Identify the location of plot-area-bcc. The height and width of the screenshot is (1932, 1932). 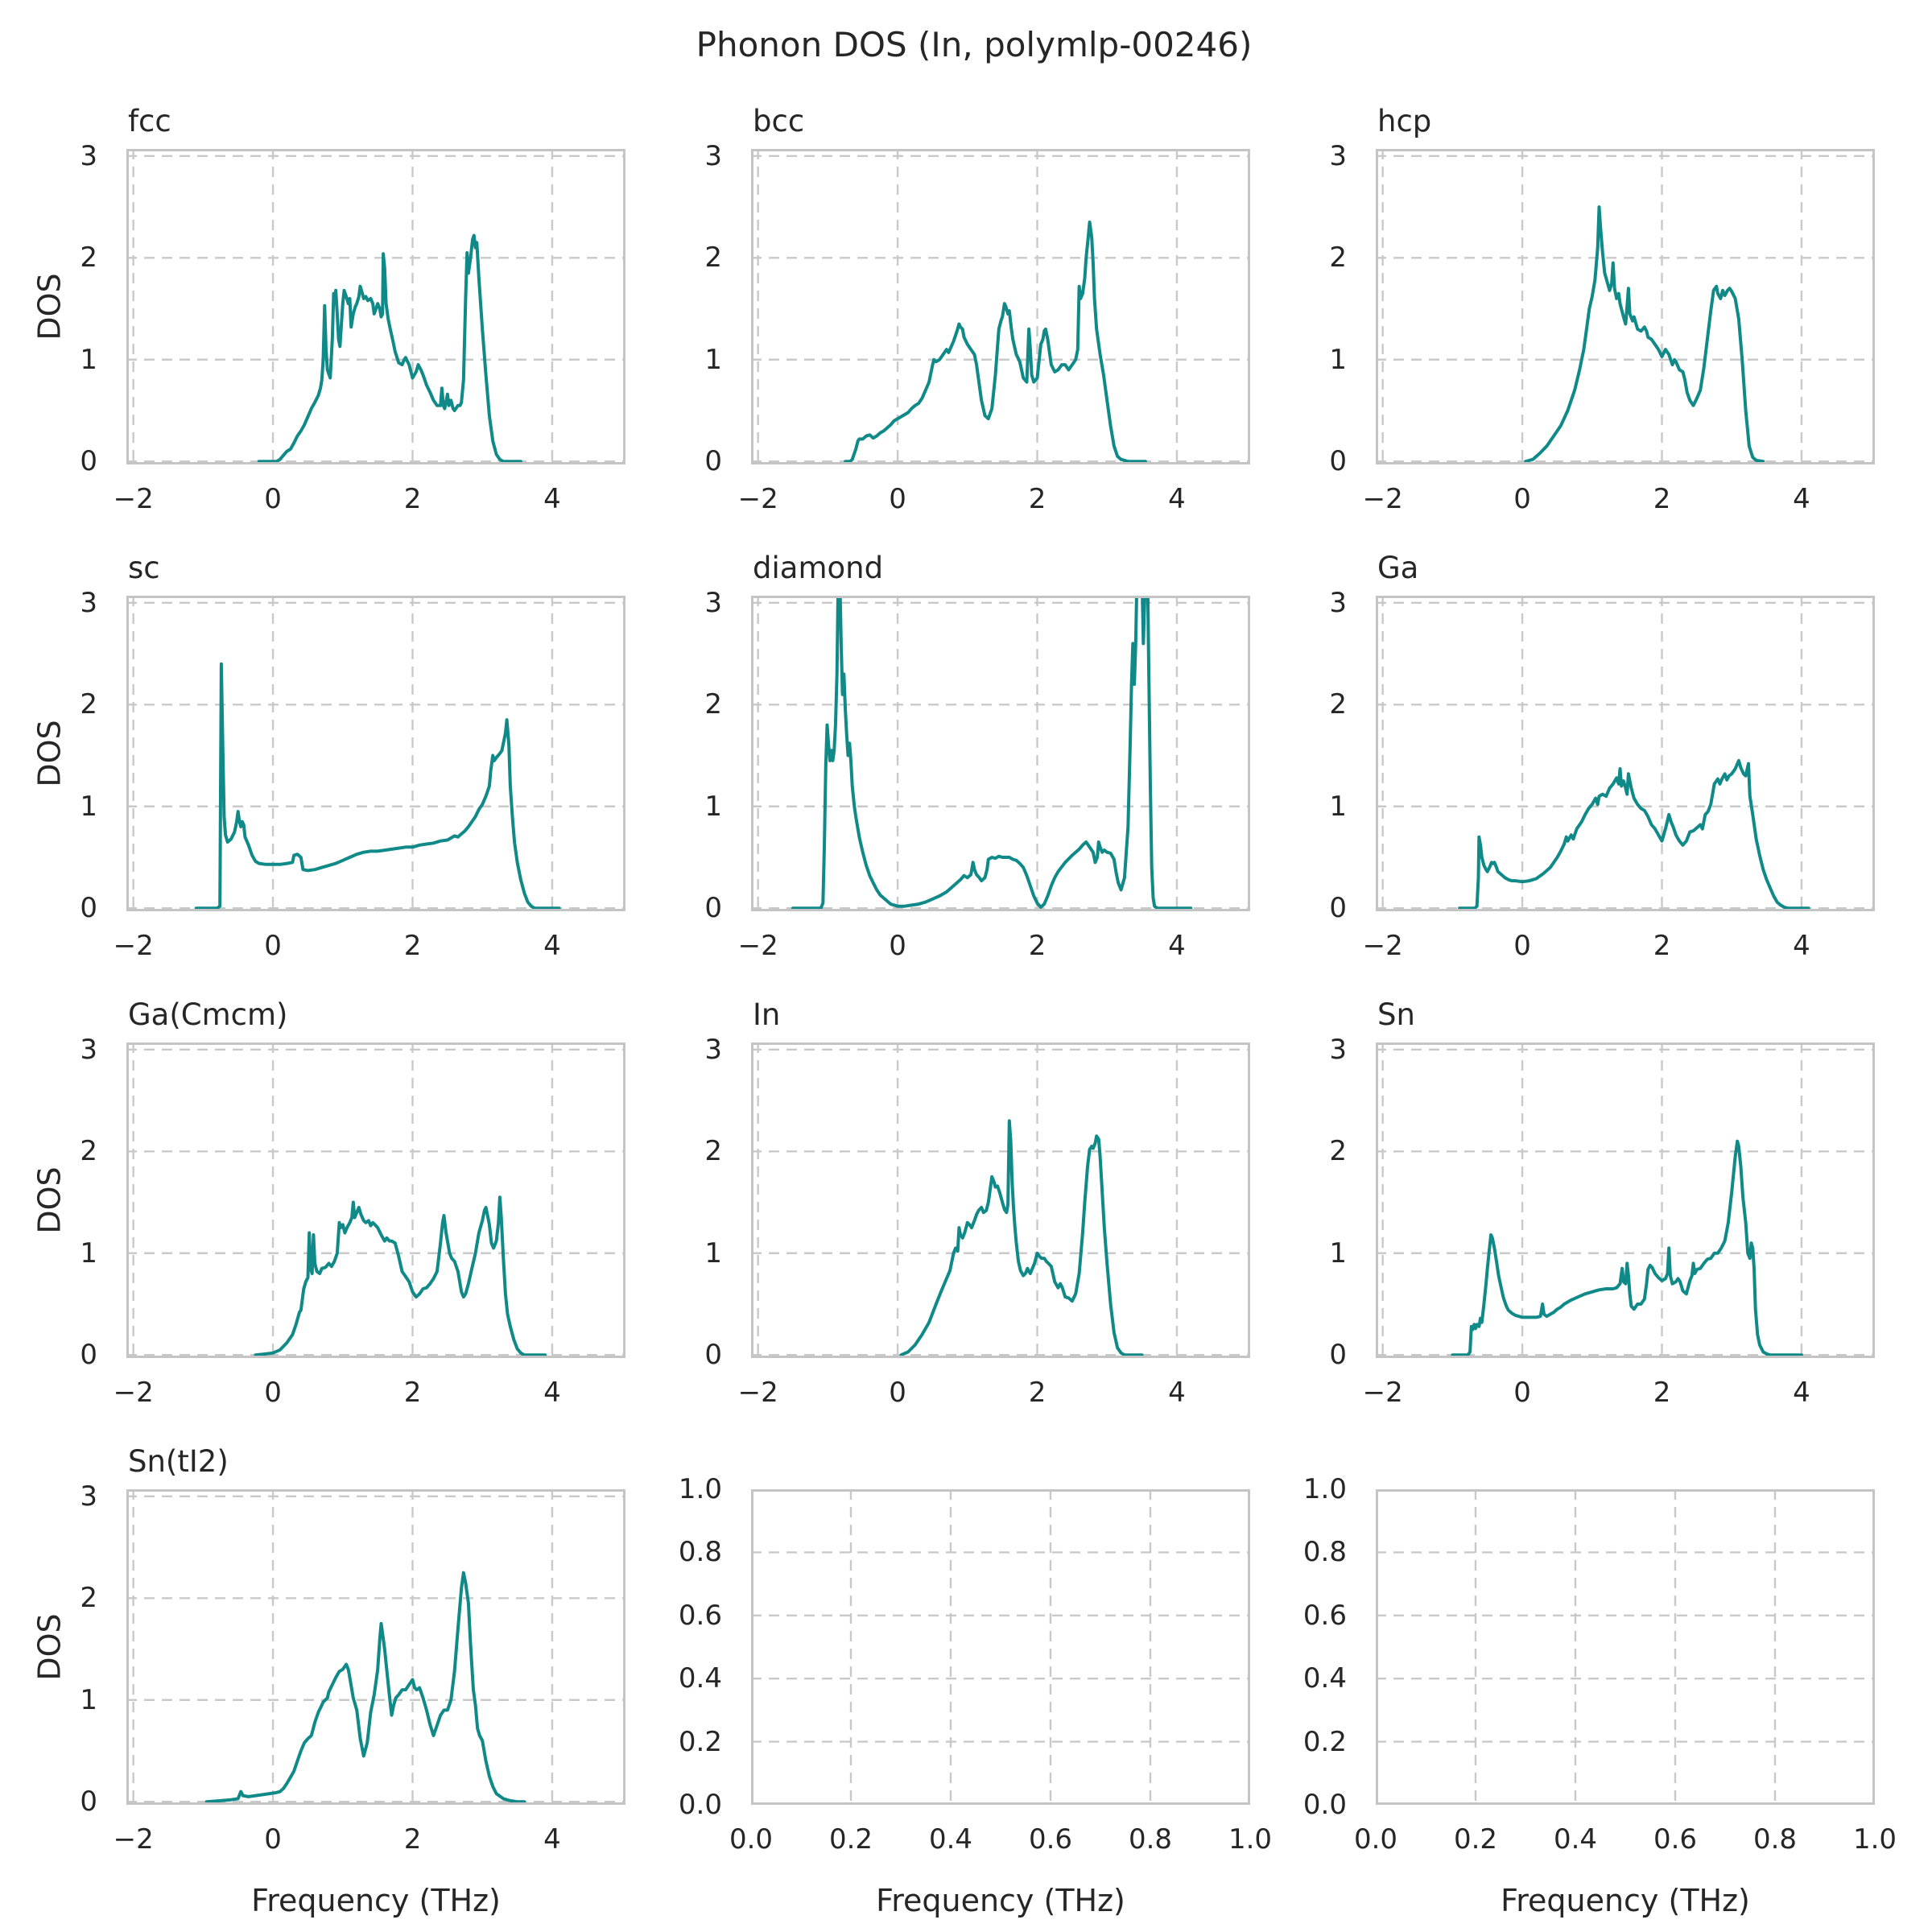
(1000, 306).